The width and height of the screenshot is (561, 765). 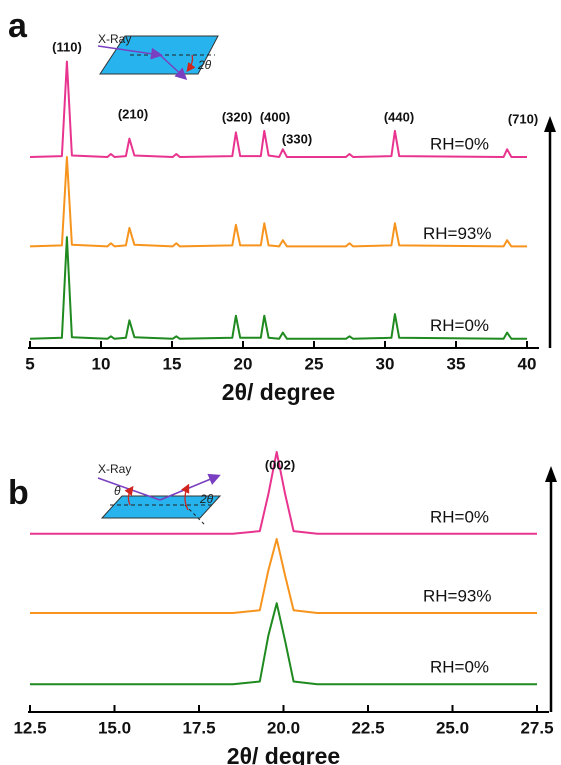 What do you see at coordinates (275, 116) in the screenshot?
I see `peak-label: (400)` at bounding box center [275, 116].